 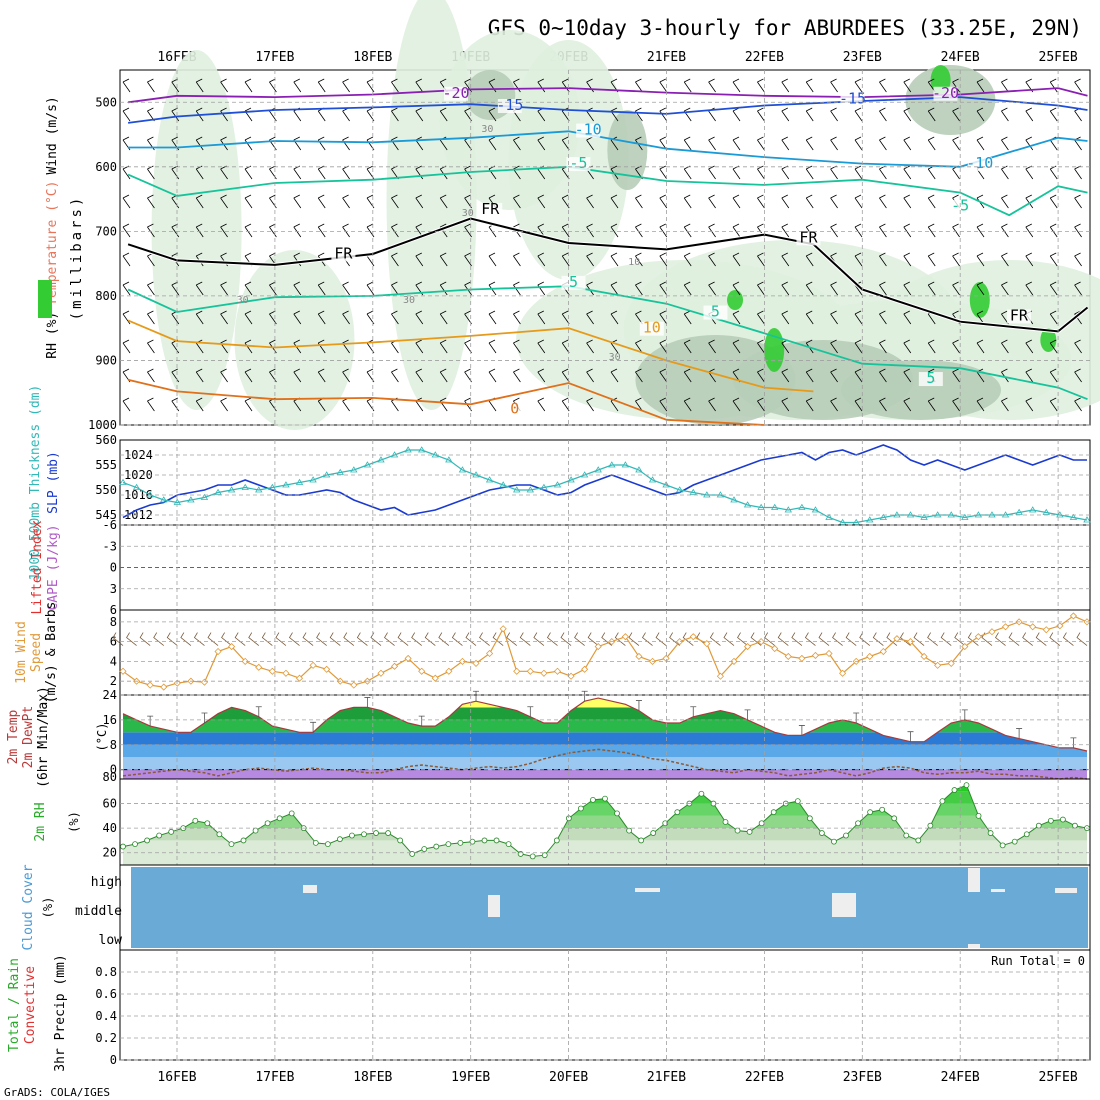 What do you see at coordinates (106, 515) in the screenshot?
I see `y-tick-label: 545` at bounding box center [106, 515].